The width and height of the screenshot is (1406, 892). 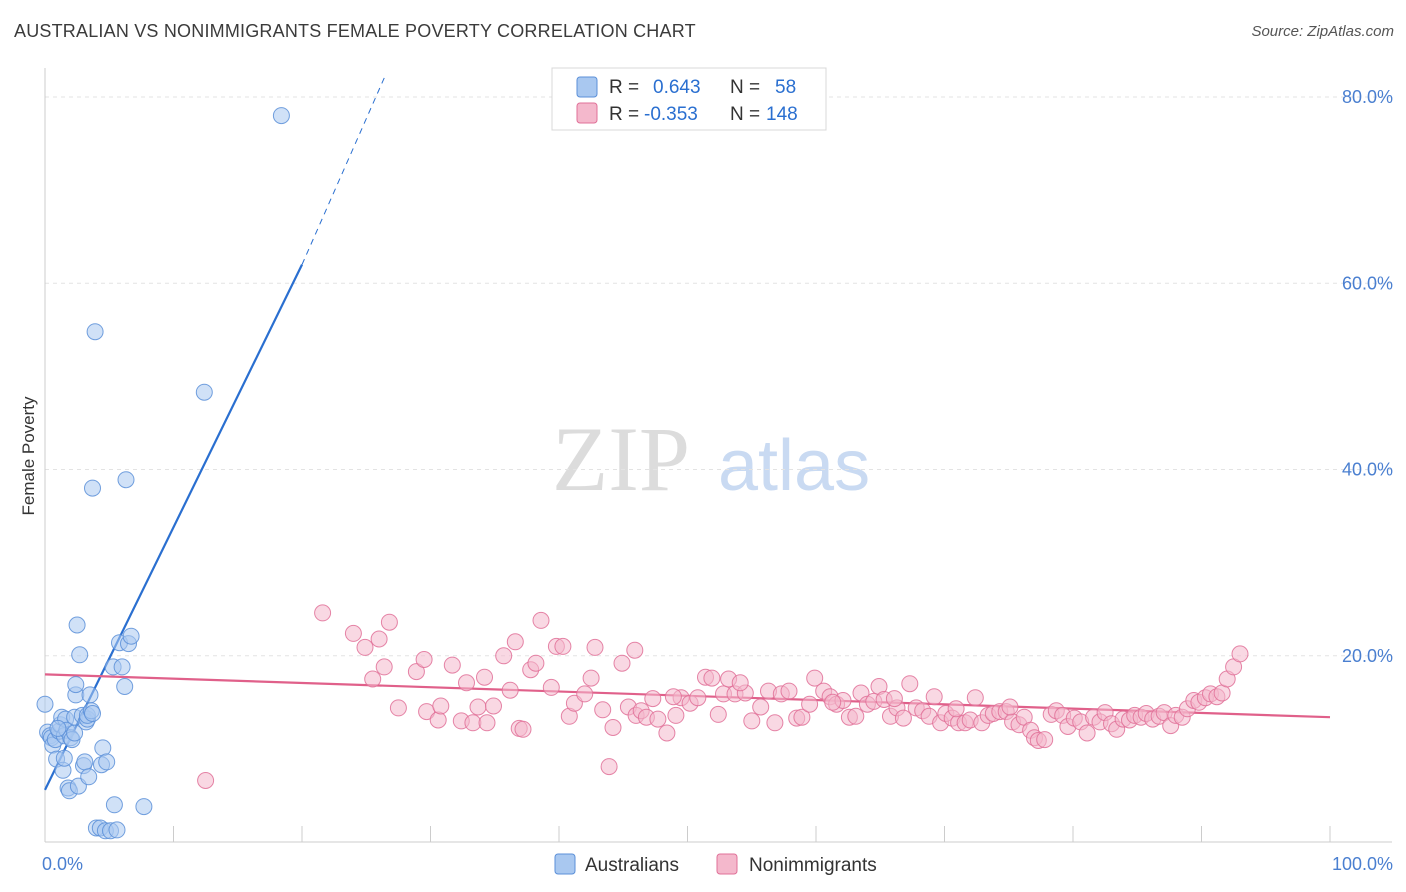 I want to click on bottom-legend-australians: Australians, so click(x=632, y=865).